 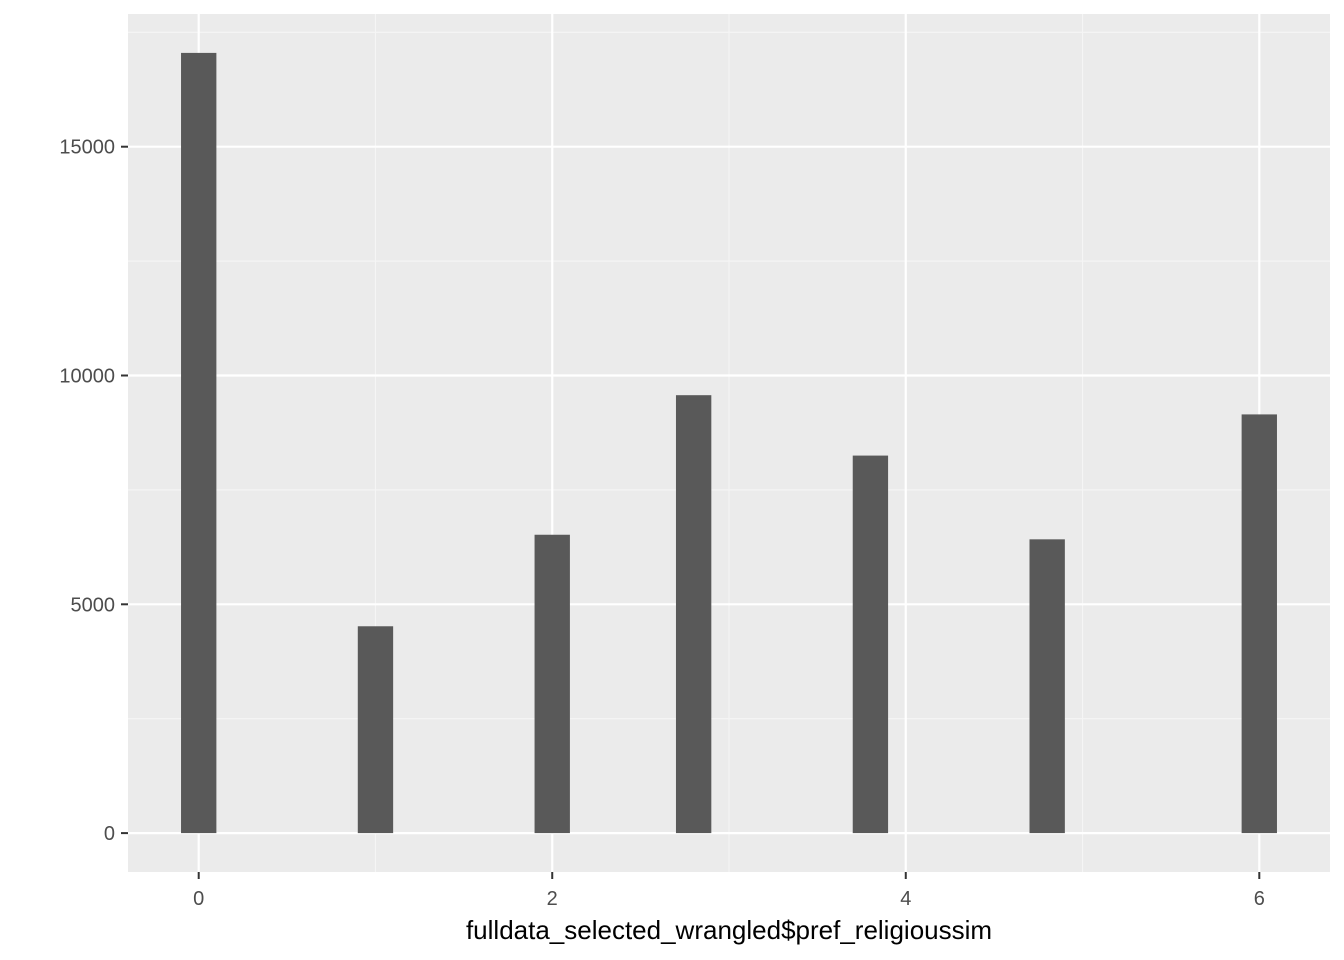 I want to click on y-axis: 0 5000 10000 15000, so click(x=93, y=491).